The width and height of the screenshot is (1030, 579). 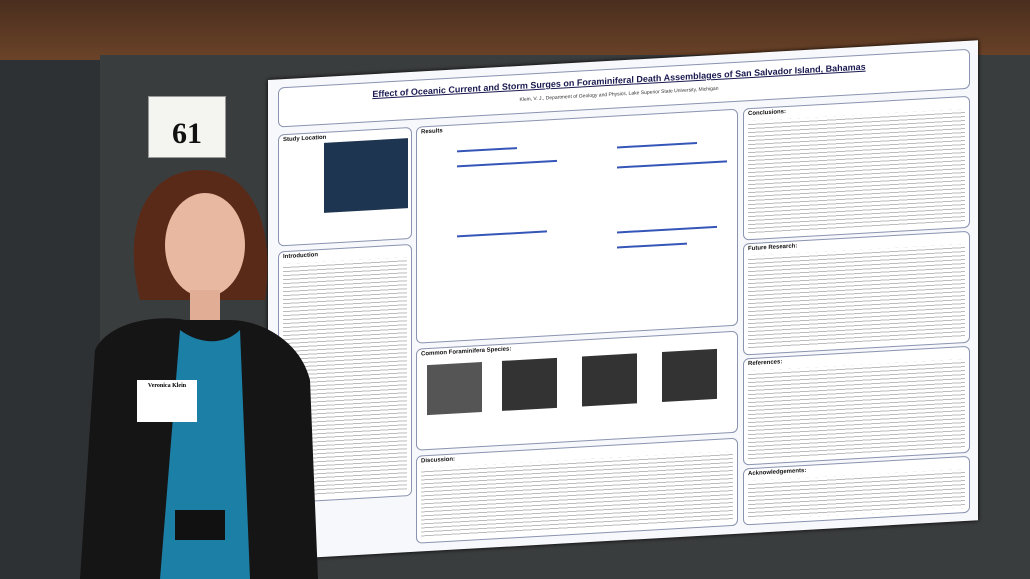 I want to click on belt, so click(x=200, y=525).